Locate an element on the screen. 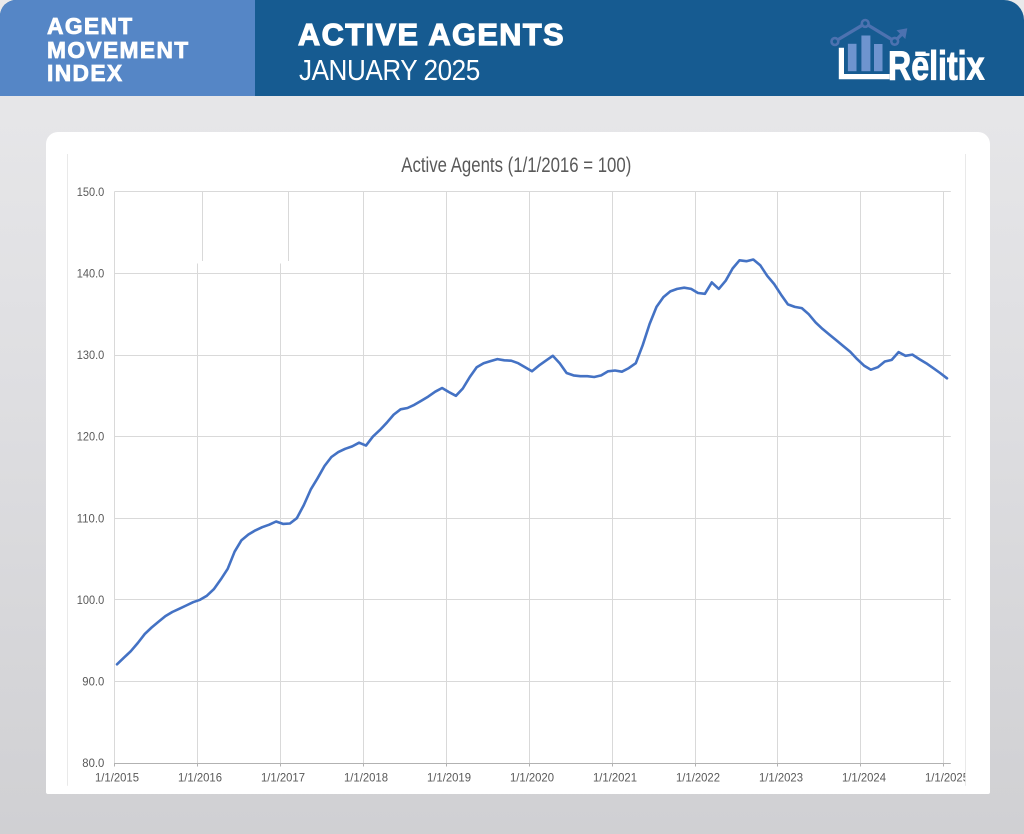 Image resolution: width=1024 pixels, height=834 pixels. svg-text: 1/1/2020 is located at coordinates (532, 778).